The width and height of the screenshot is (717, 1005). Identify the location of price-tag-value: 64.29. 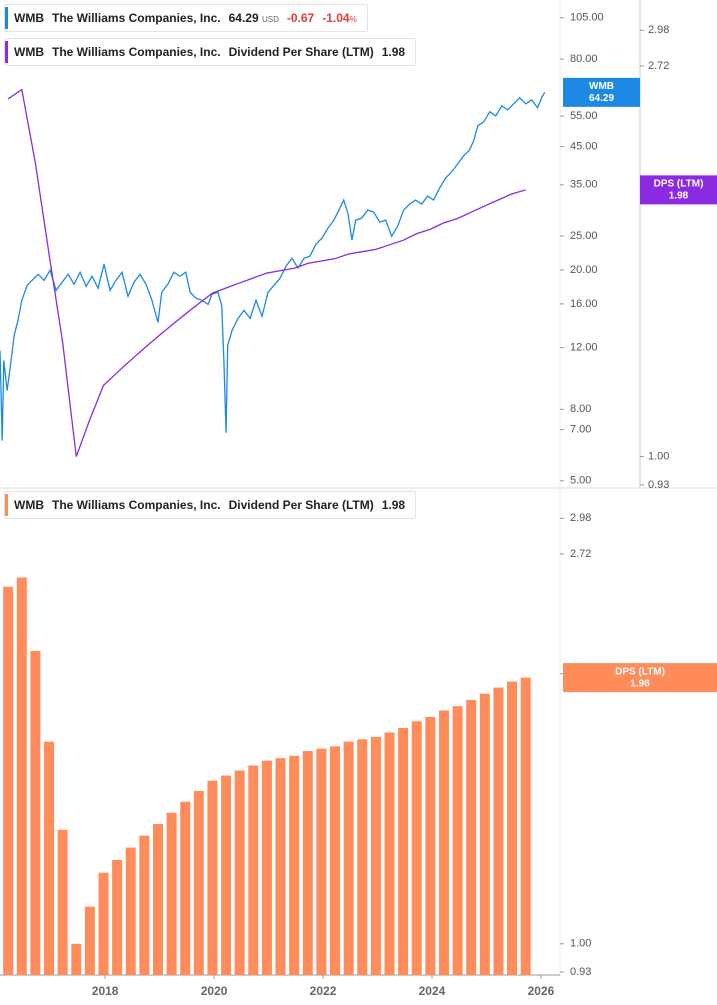
(601, 98).